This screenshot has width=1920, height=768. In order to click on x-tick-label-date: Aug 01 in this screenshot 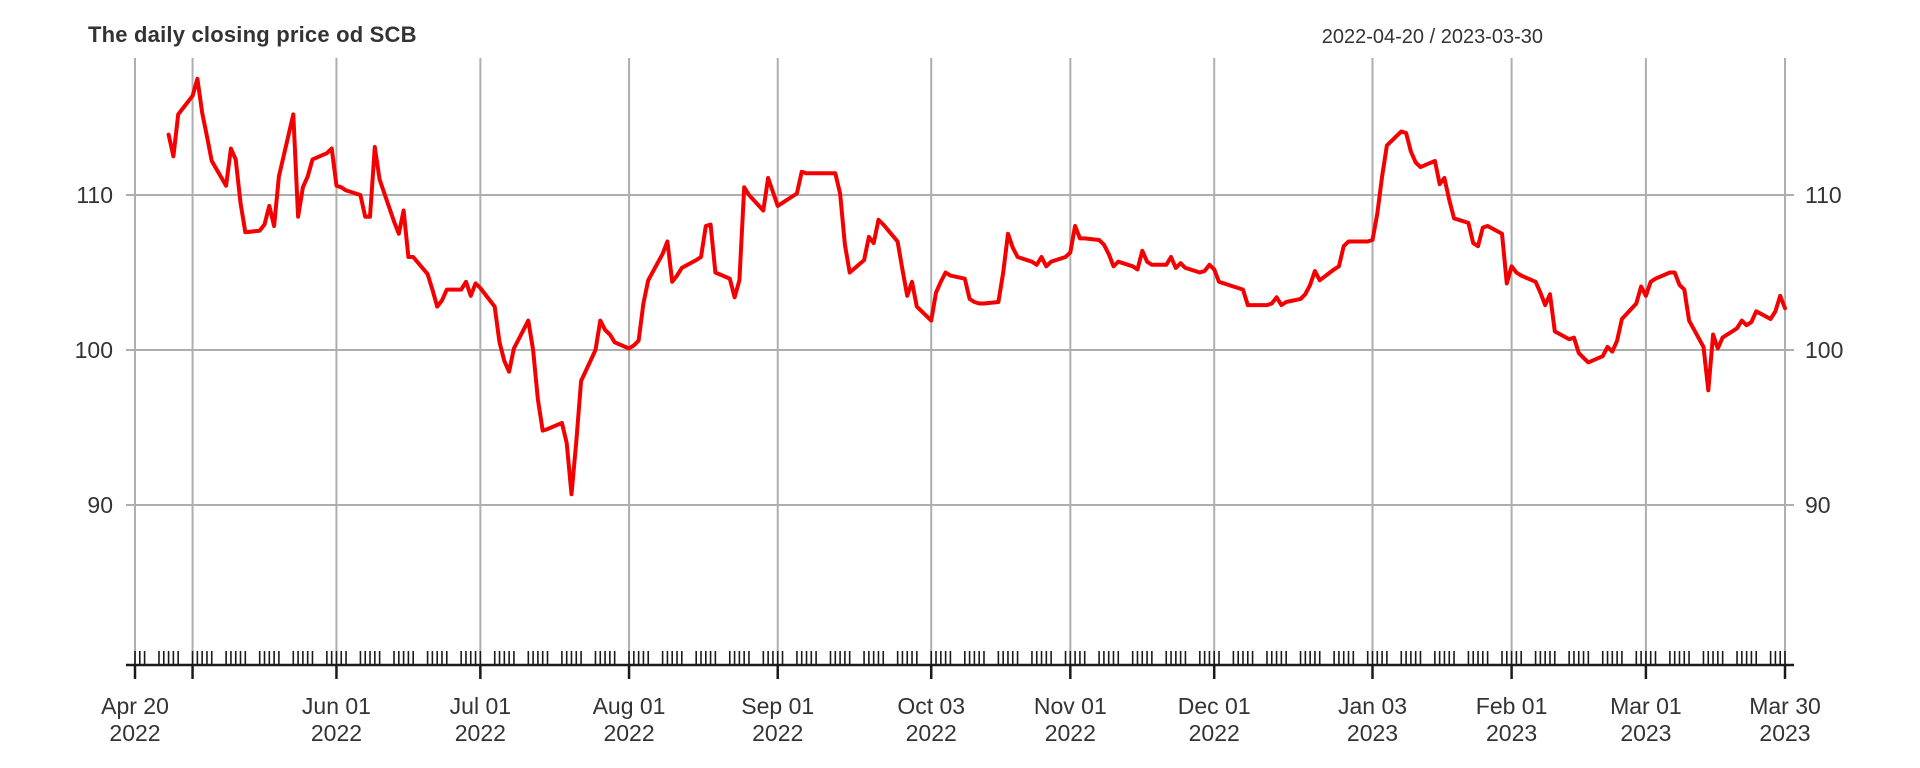, I will do `click(629, 706)`.